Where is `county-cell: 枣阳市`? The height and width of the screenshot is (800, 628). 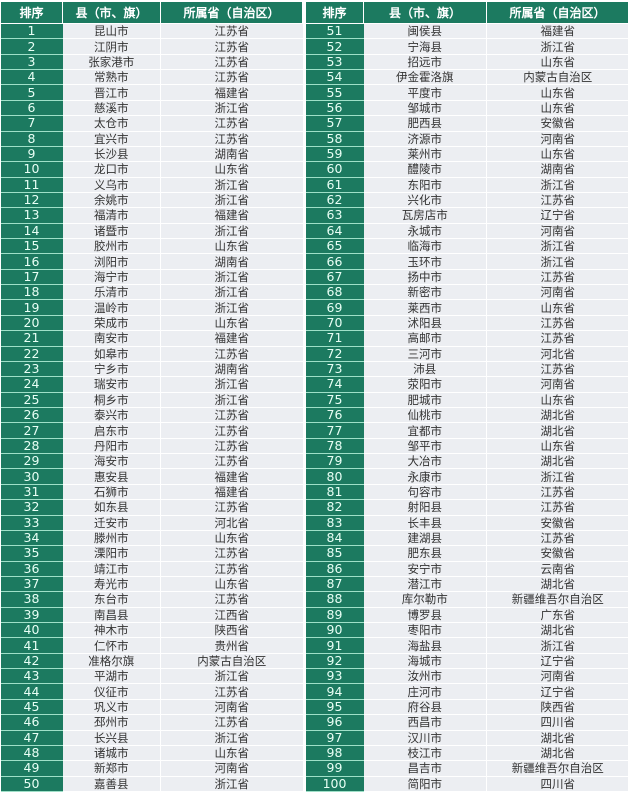
county-cell: 枣阳市 is located at coordinates (425, 630).